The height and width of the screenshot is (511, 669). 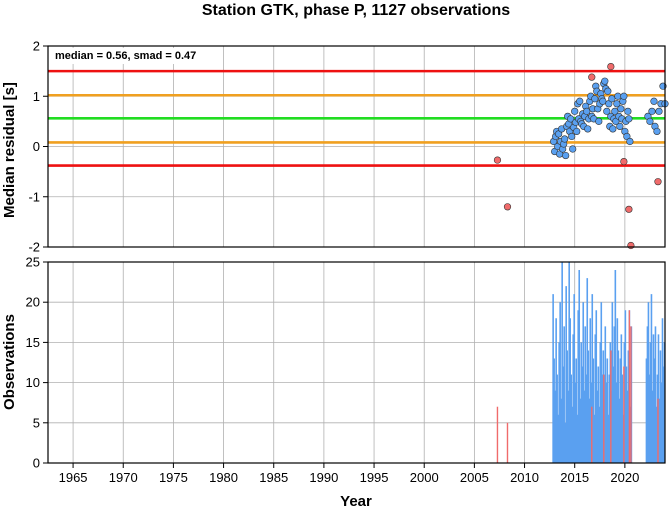 I want to click on observations-bars, so click(x=581, y=362).